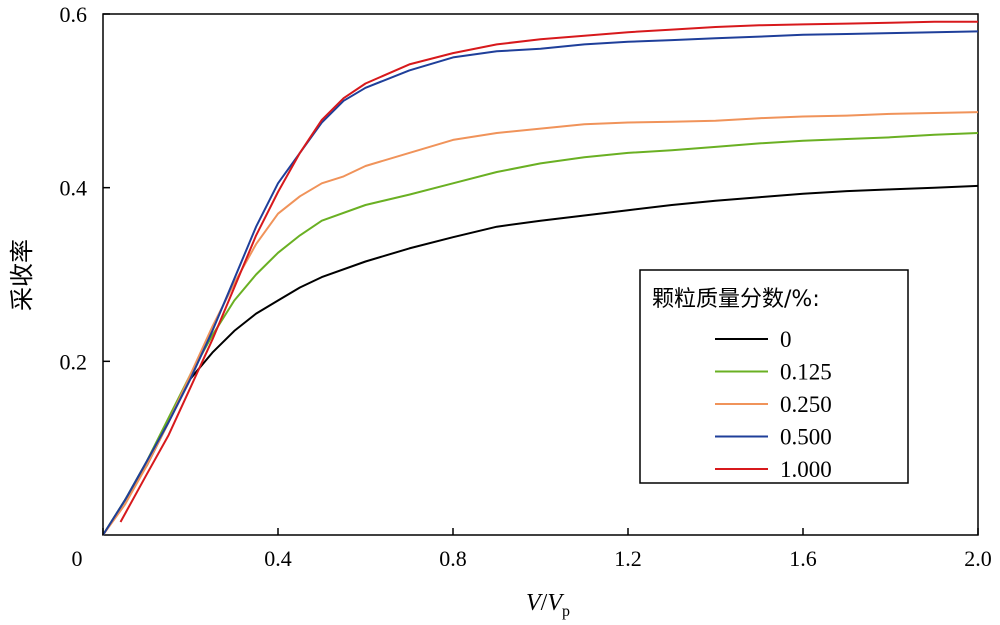  Describe the element at coordinates (806, 404) in the screenshot. I see `legend-label-2: 0.250` at that location.